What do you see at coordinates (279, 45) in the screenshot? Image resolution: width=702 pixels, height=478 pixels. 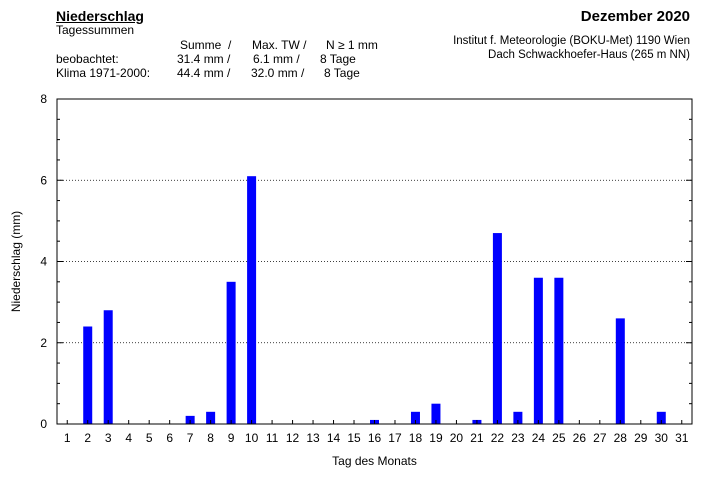 I see `stats-col-max: Max. TW /` at bounding box center [279, 45].